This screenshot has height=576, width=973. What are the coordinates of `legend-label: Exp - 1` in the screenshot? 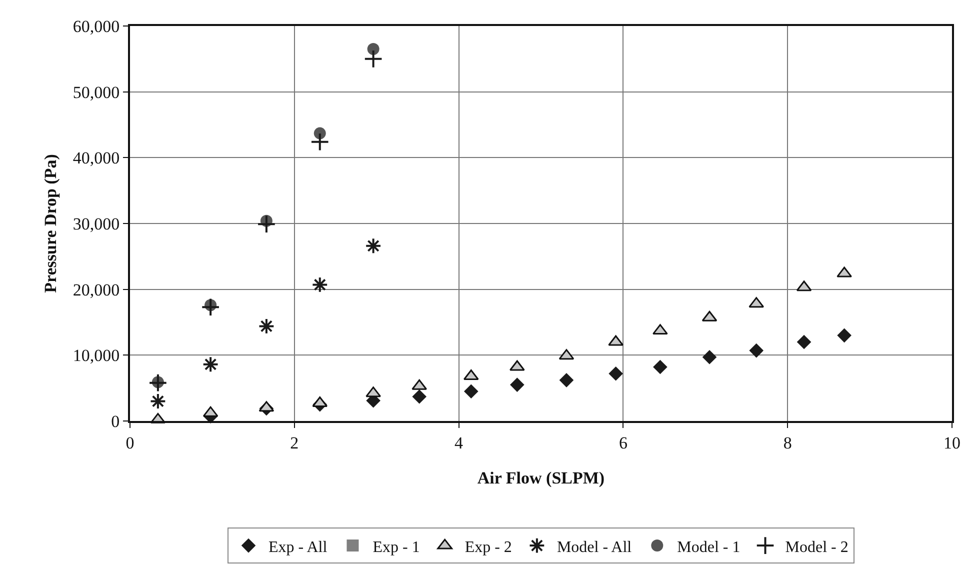 It's located at (396, 547).